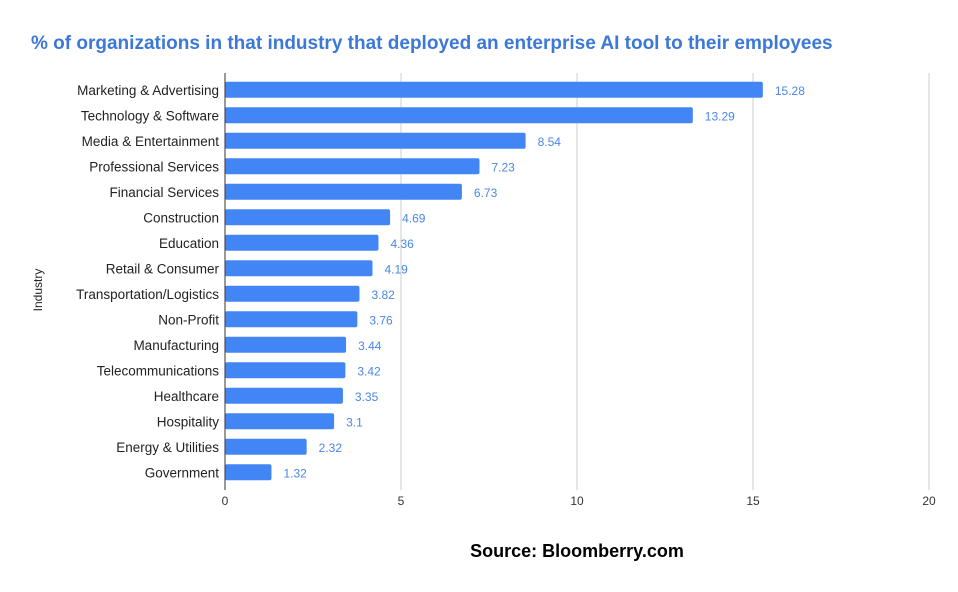  I want to click on y-axis-title: Industry, so click(38, 290).